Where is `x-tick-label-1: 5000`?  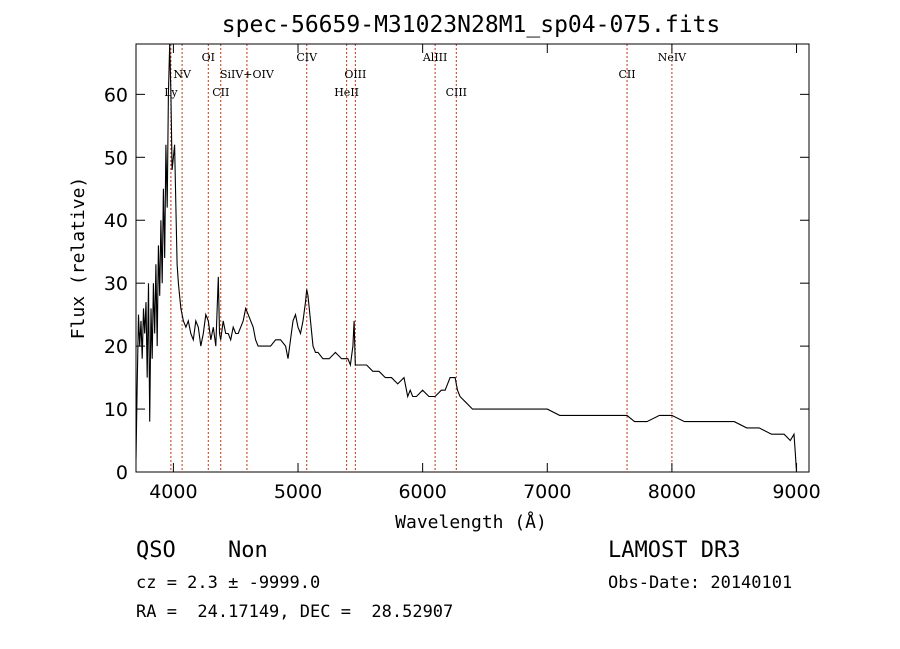 x-tick-label-1: 5000 is located at coordinates (298, 492).